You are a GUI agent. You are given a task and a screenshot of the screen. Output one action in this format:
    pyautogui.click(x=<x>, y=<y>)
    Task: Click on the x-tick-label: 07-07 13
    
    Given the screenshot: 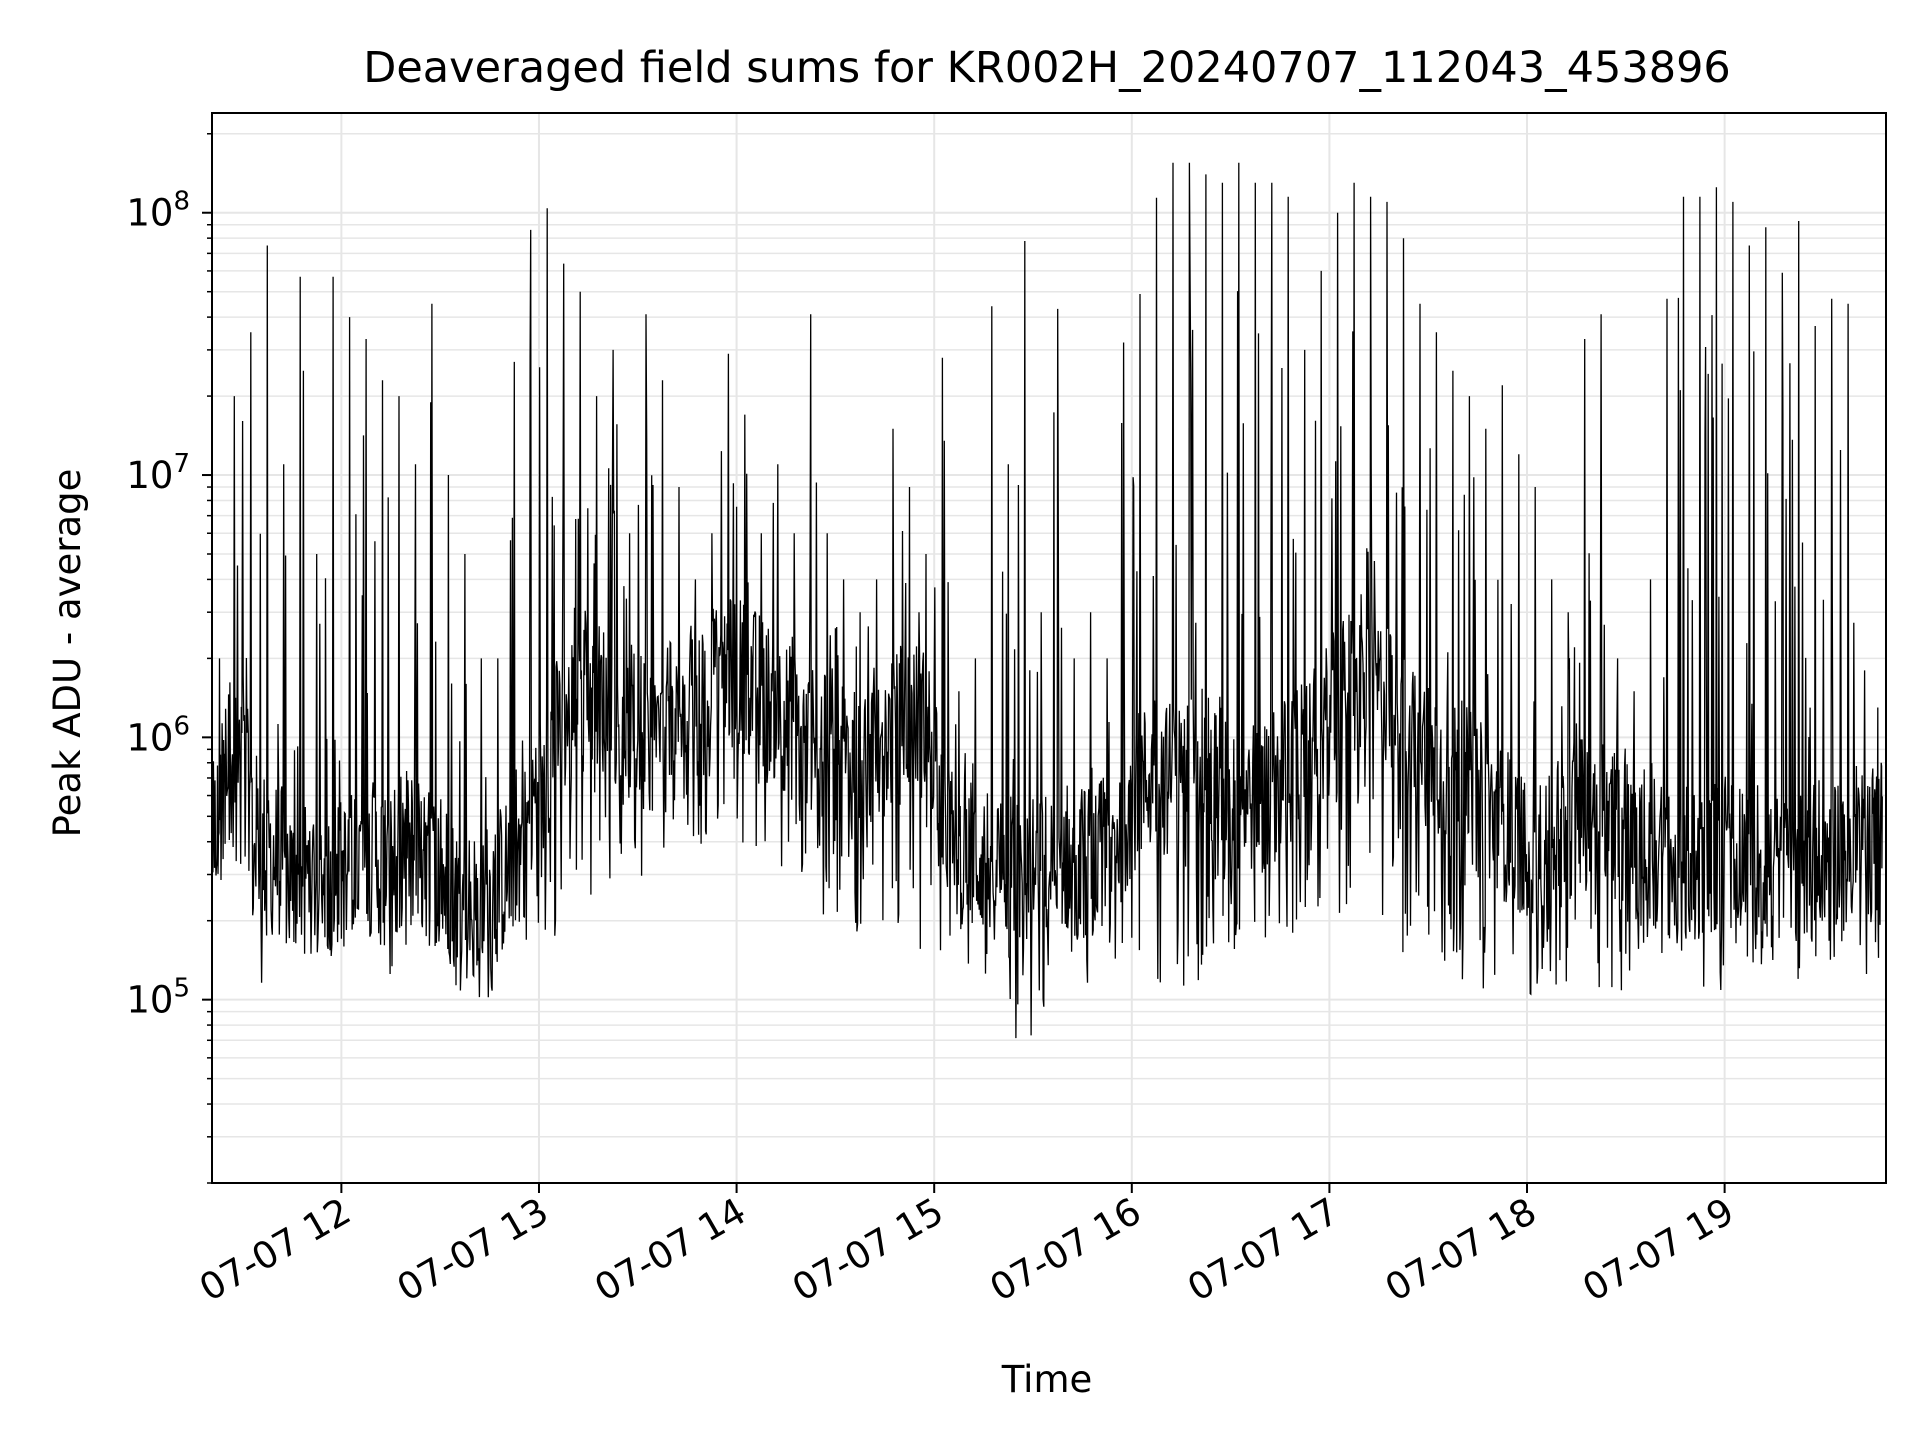 What is the action you would take?
    pyautogui.click(x=473, y=1250)
    